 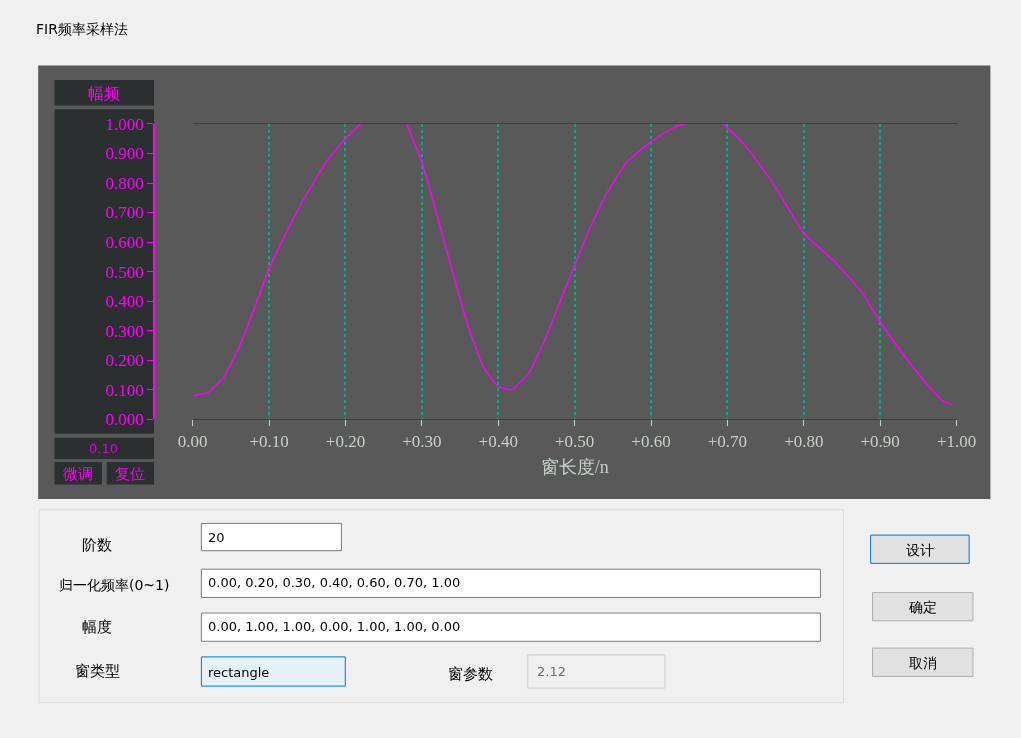 I want to click on y-tick-label: 0.700, so click(x=124, y=213).